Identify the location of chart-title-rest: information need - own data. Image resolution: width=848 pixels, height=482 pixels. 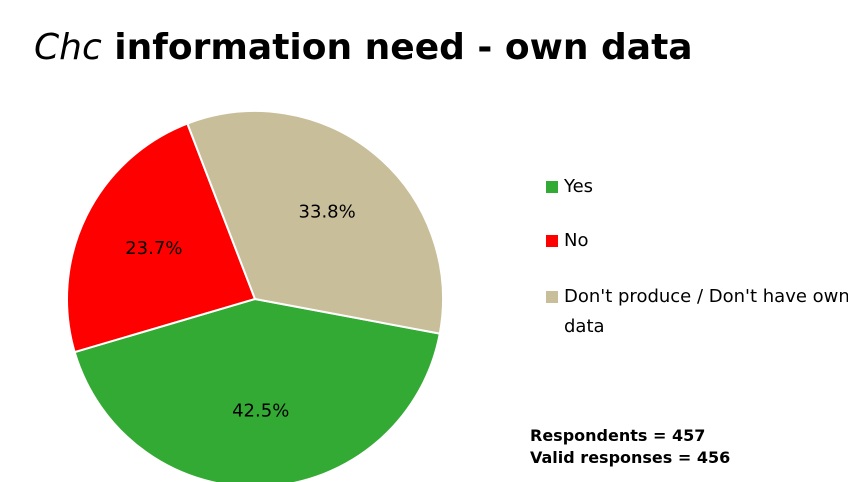
(397, 47).